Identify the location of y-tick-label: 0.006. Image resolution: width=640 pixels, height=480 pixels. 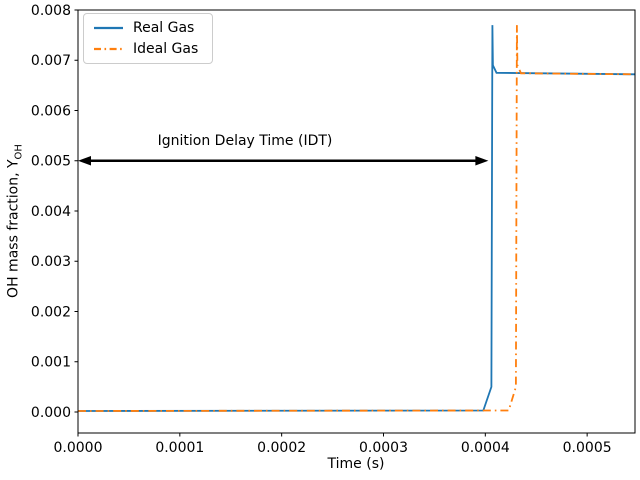
(51, 111).